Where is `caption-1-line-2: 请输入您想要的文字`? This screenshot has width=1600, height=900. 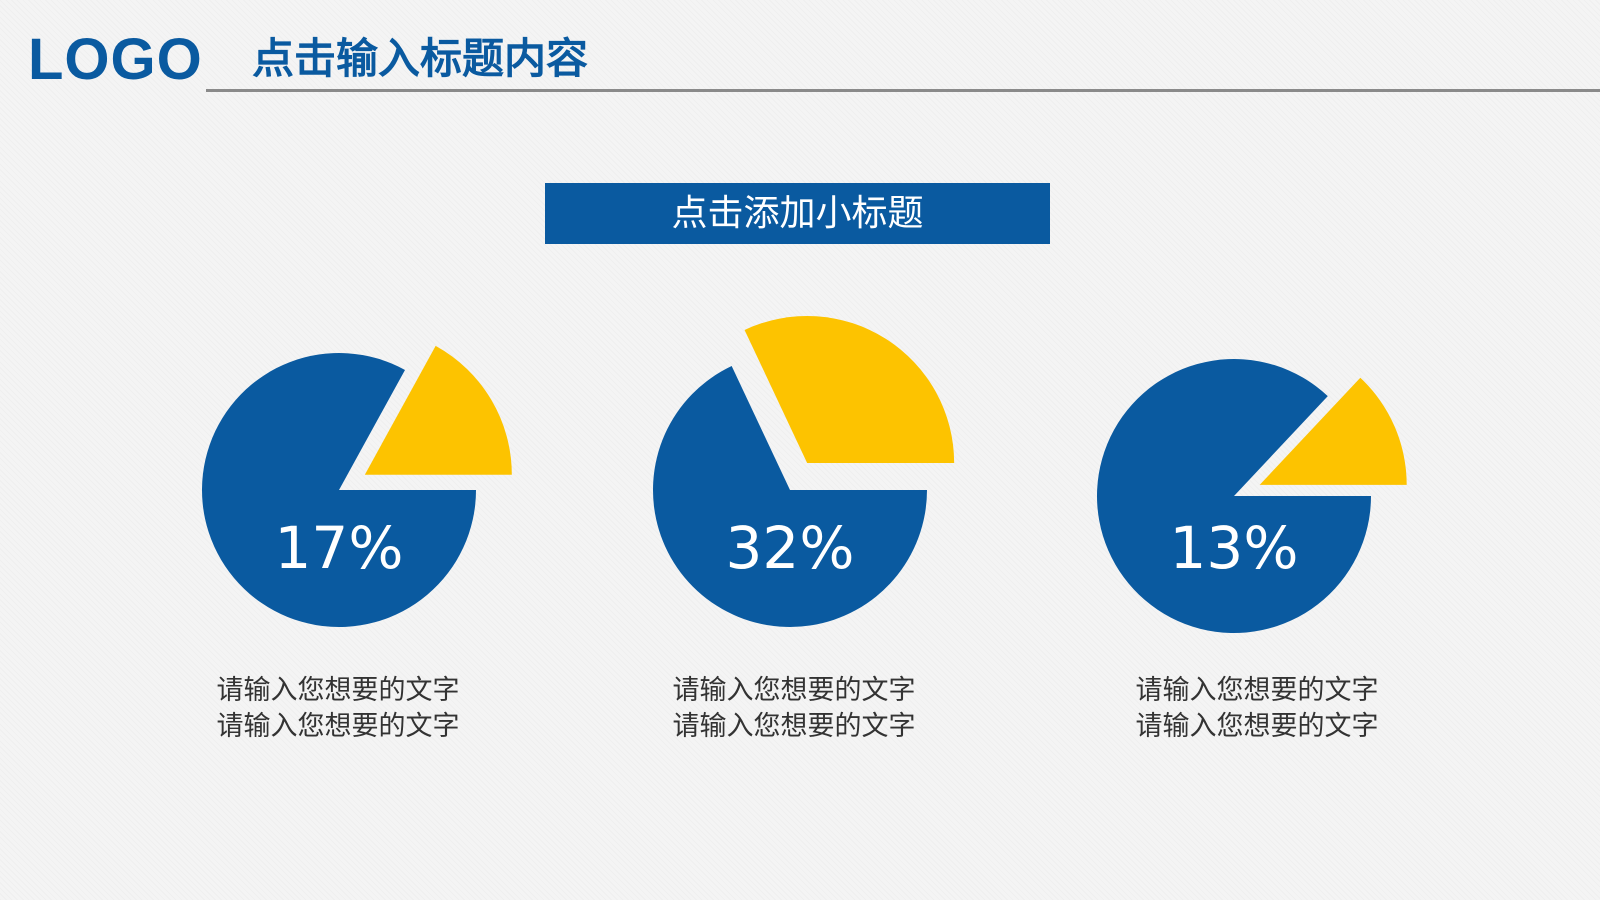
caption-1-line-2: 请输入您想要的文字 is located at coordinates (338, 726).